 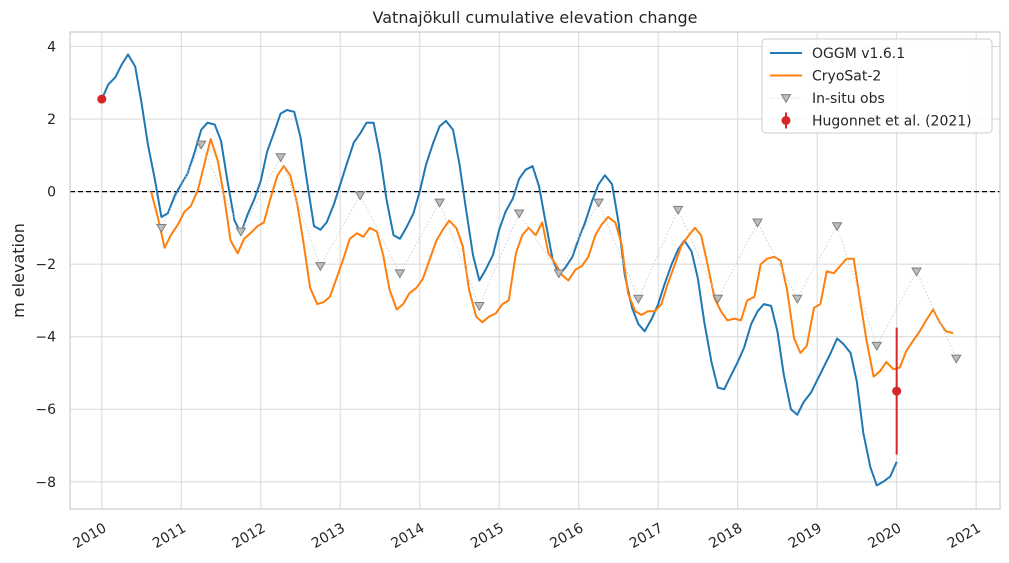 I want to click on y-axis: −8 −6 −4 −2 0 2 4, so click(x=45, y=265).